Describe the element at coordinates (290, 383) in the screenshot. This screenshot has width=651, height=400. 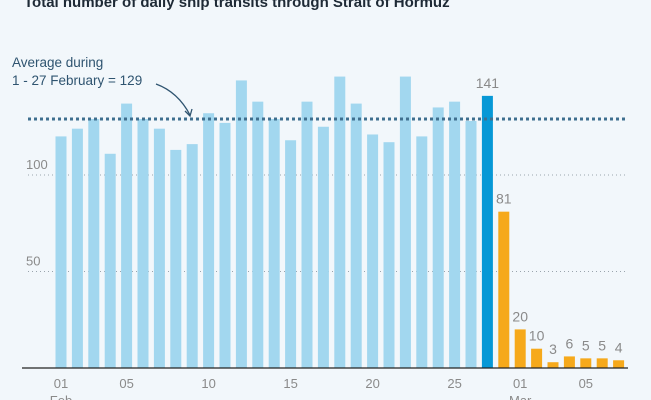
I see `x-tick-label: 15` at that location.